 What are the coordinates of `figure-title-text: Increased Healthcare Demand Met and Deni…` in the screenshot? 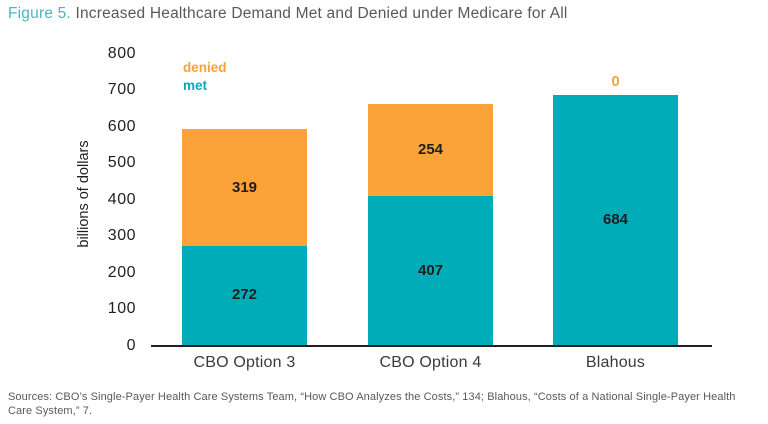 It's located at (319, 13).